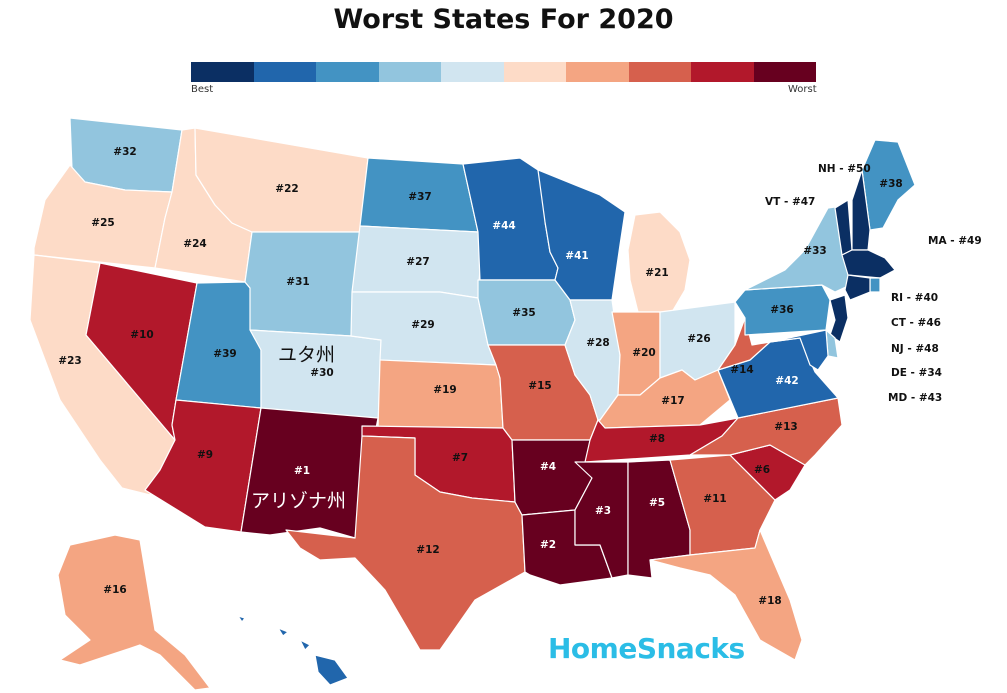 This screenshot has height=693, width=1007. What do you see at coordinates (802, 89) in the screenshot?
I see `legend-worst-label: Worst` at bounding box center [802, 89].